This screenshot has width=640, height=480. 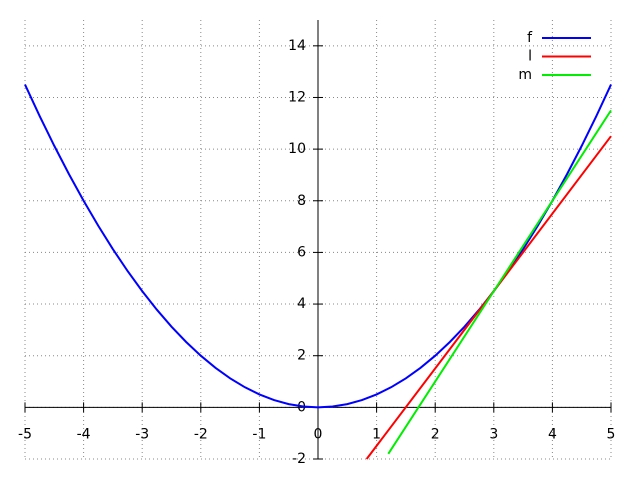 I want to click on x-tick-label: -2, so click(x=201, y=434).